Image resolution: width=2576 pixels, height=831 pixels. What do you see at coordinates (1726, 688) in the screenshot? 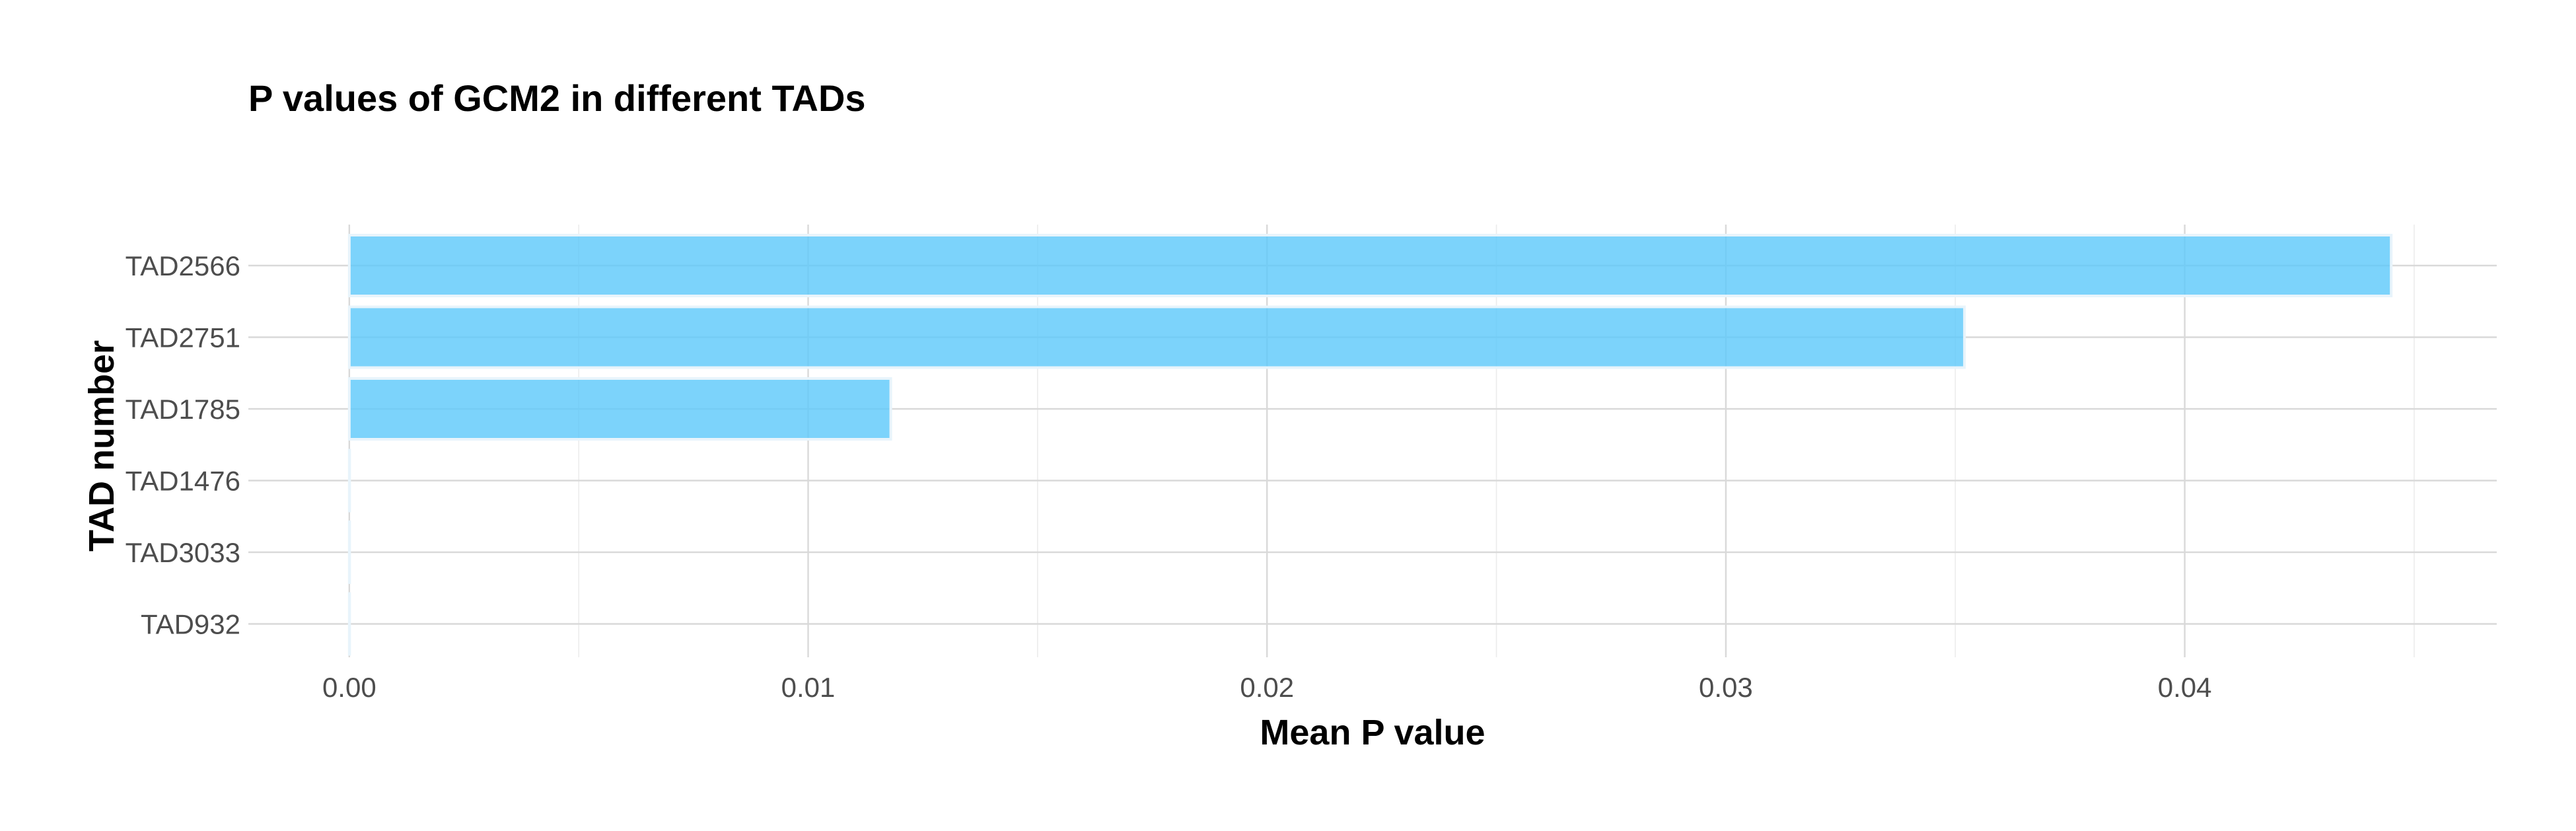
I see `x-tick-label: 0.03` at bounding box center [1726, 688].